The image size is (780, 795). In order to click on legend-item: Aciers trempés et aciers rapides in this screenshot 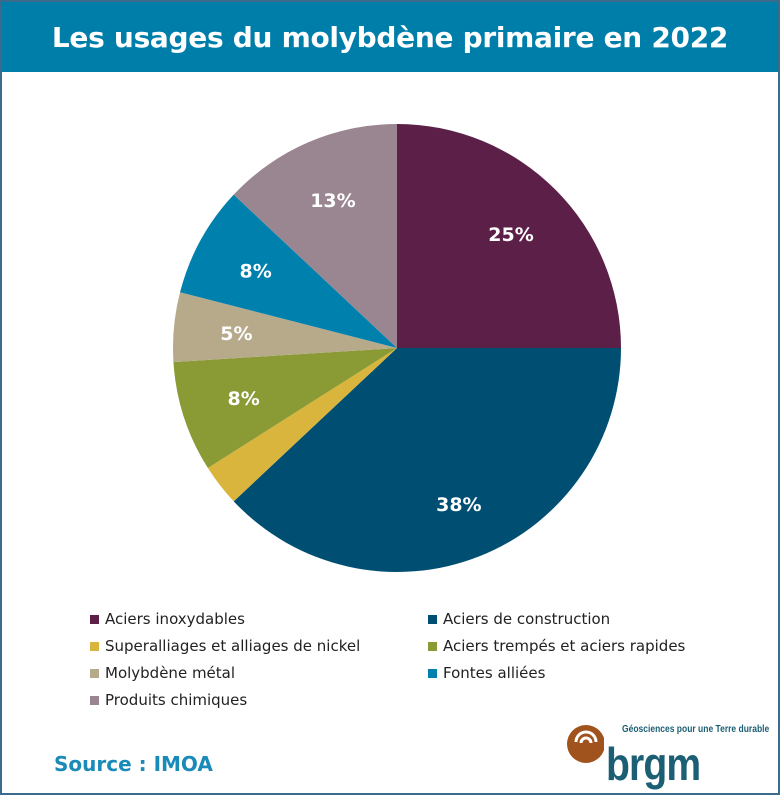, I will do `click(588, 646)`.